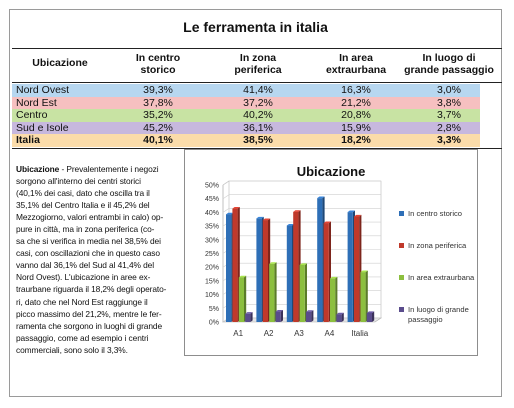 This screenshot has height=408, width=514. Describe the element at coordinates (257, 148) in the screenshot. I see `table-bottom-rule` at that location.